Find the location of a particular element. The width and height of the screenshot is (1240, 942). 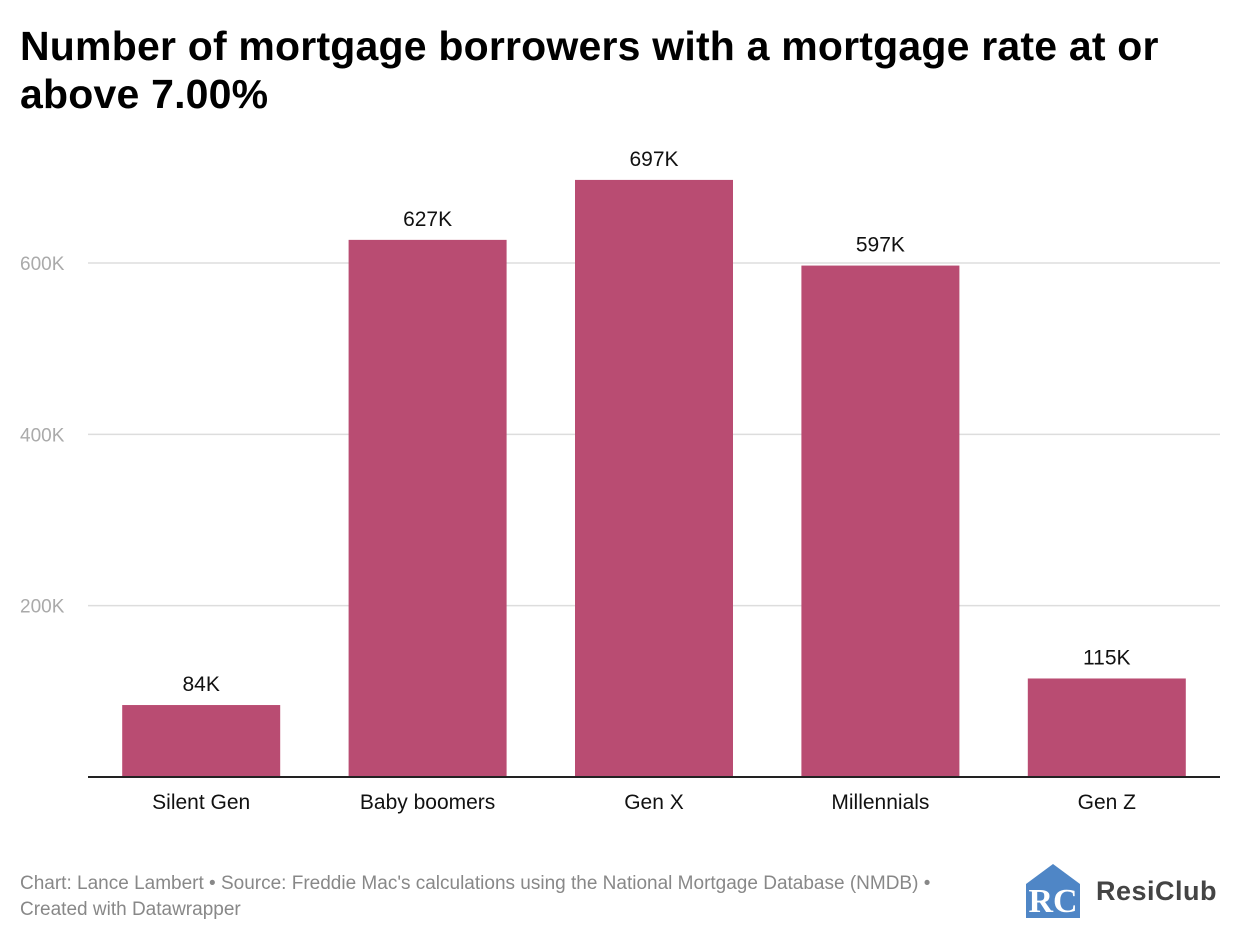

data-label: 597K is located at coordinates (880, 245).